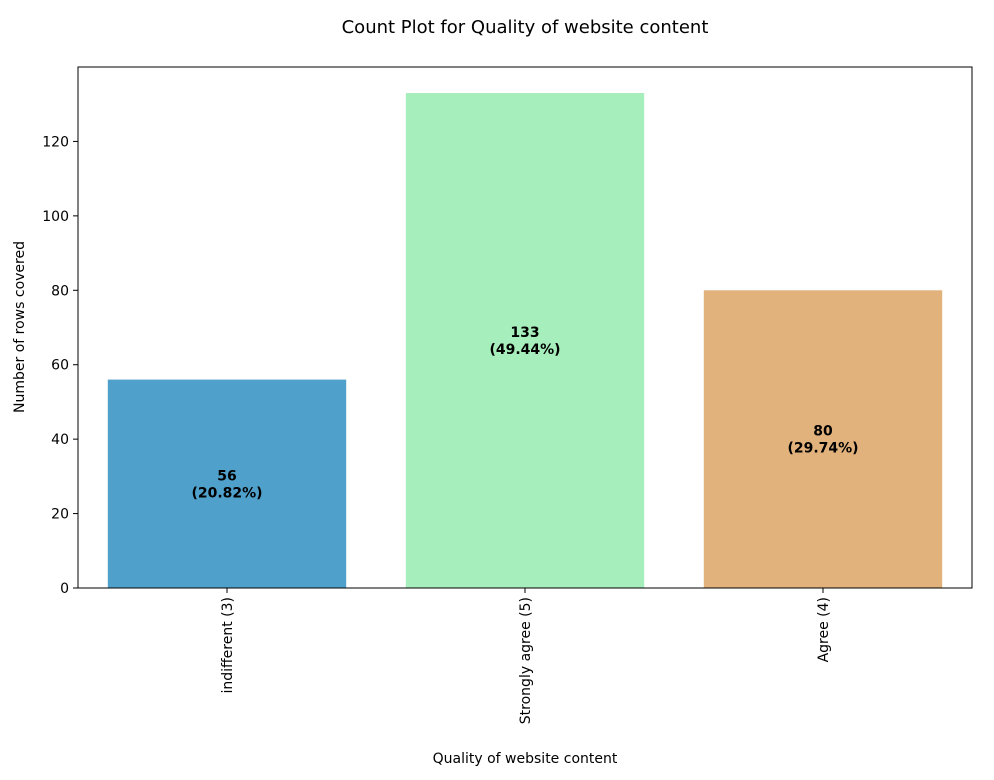 The width and height of the screenshot is (994, 780). What do you see at coordinates (526, 660) in the screenshot?
I see `x-tick-label-1: Strongly agree (5)` at bounding box center [526, 660].